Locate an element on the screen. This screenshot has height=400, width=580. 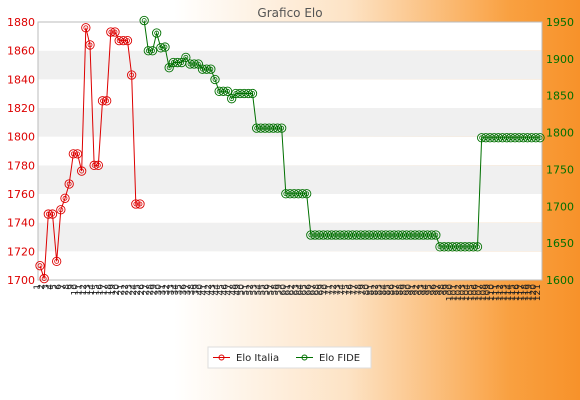
x-tick-label: 30 is located at coordinates (159, 290).